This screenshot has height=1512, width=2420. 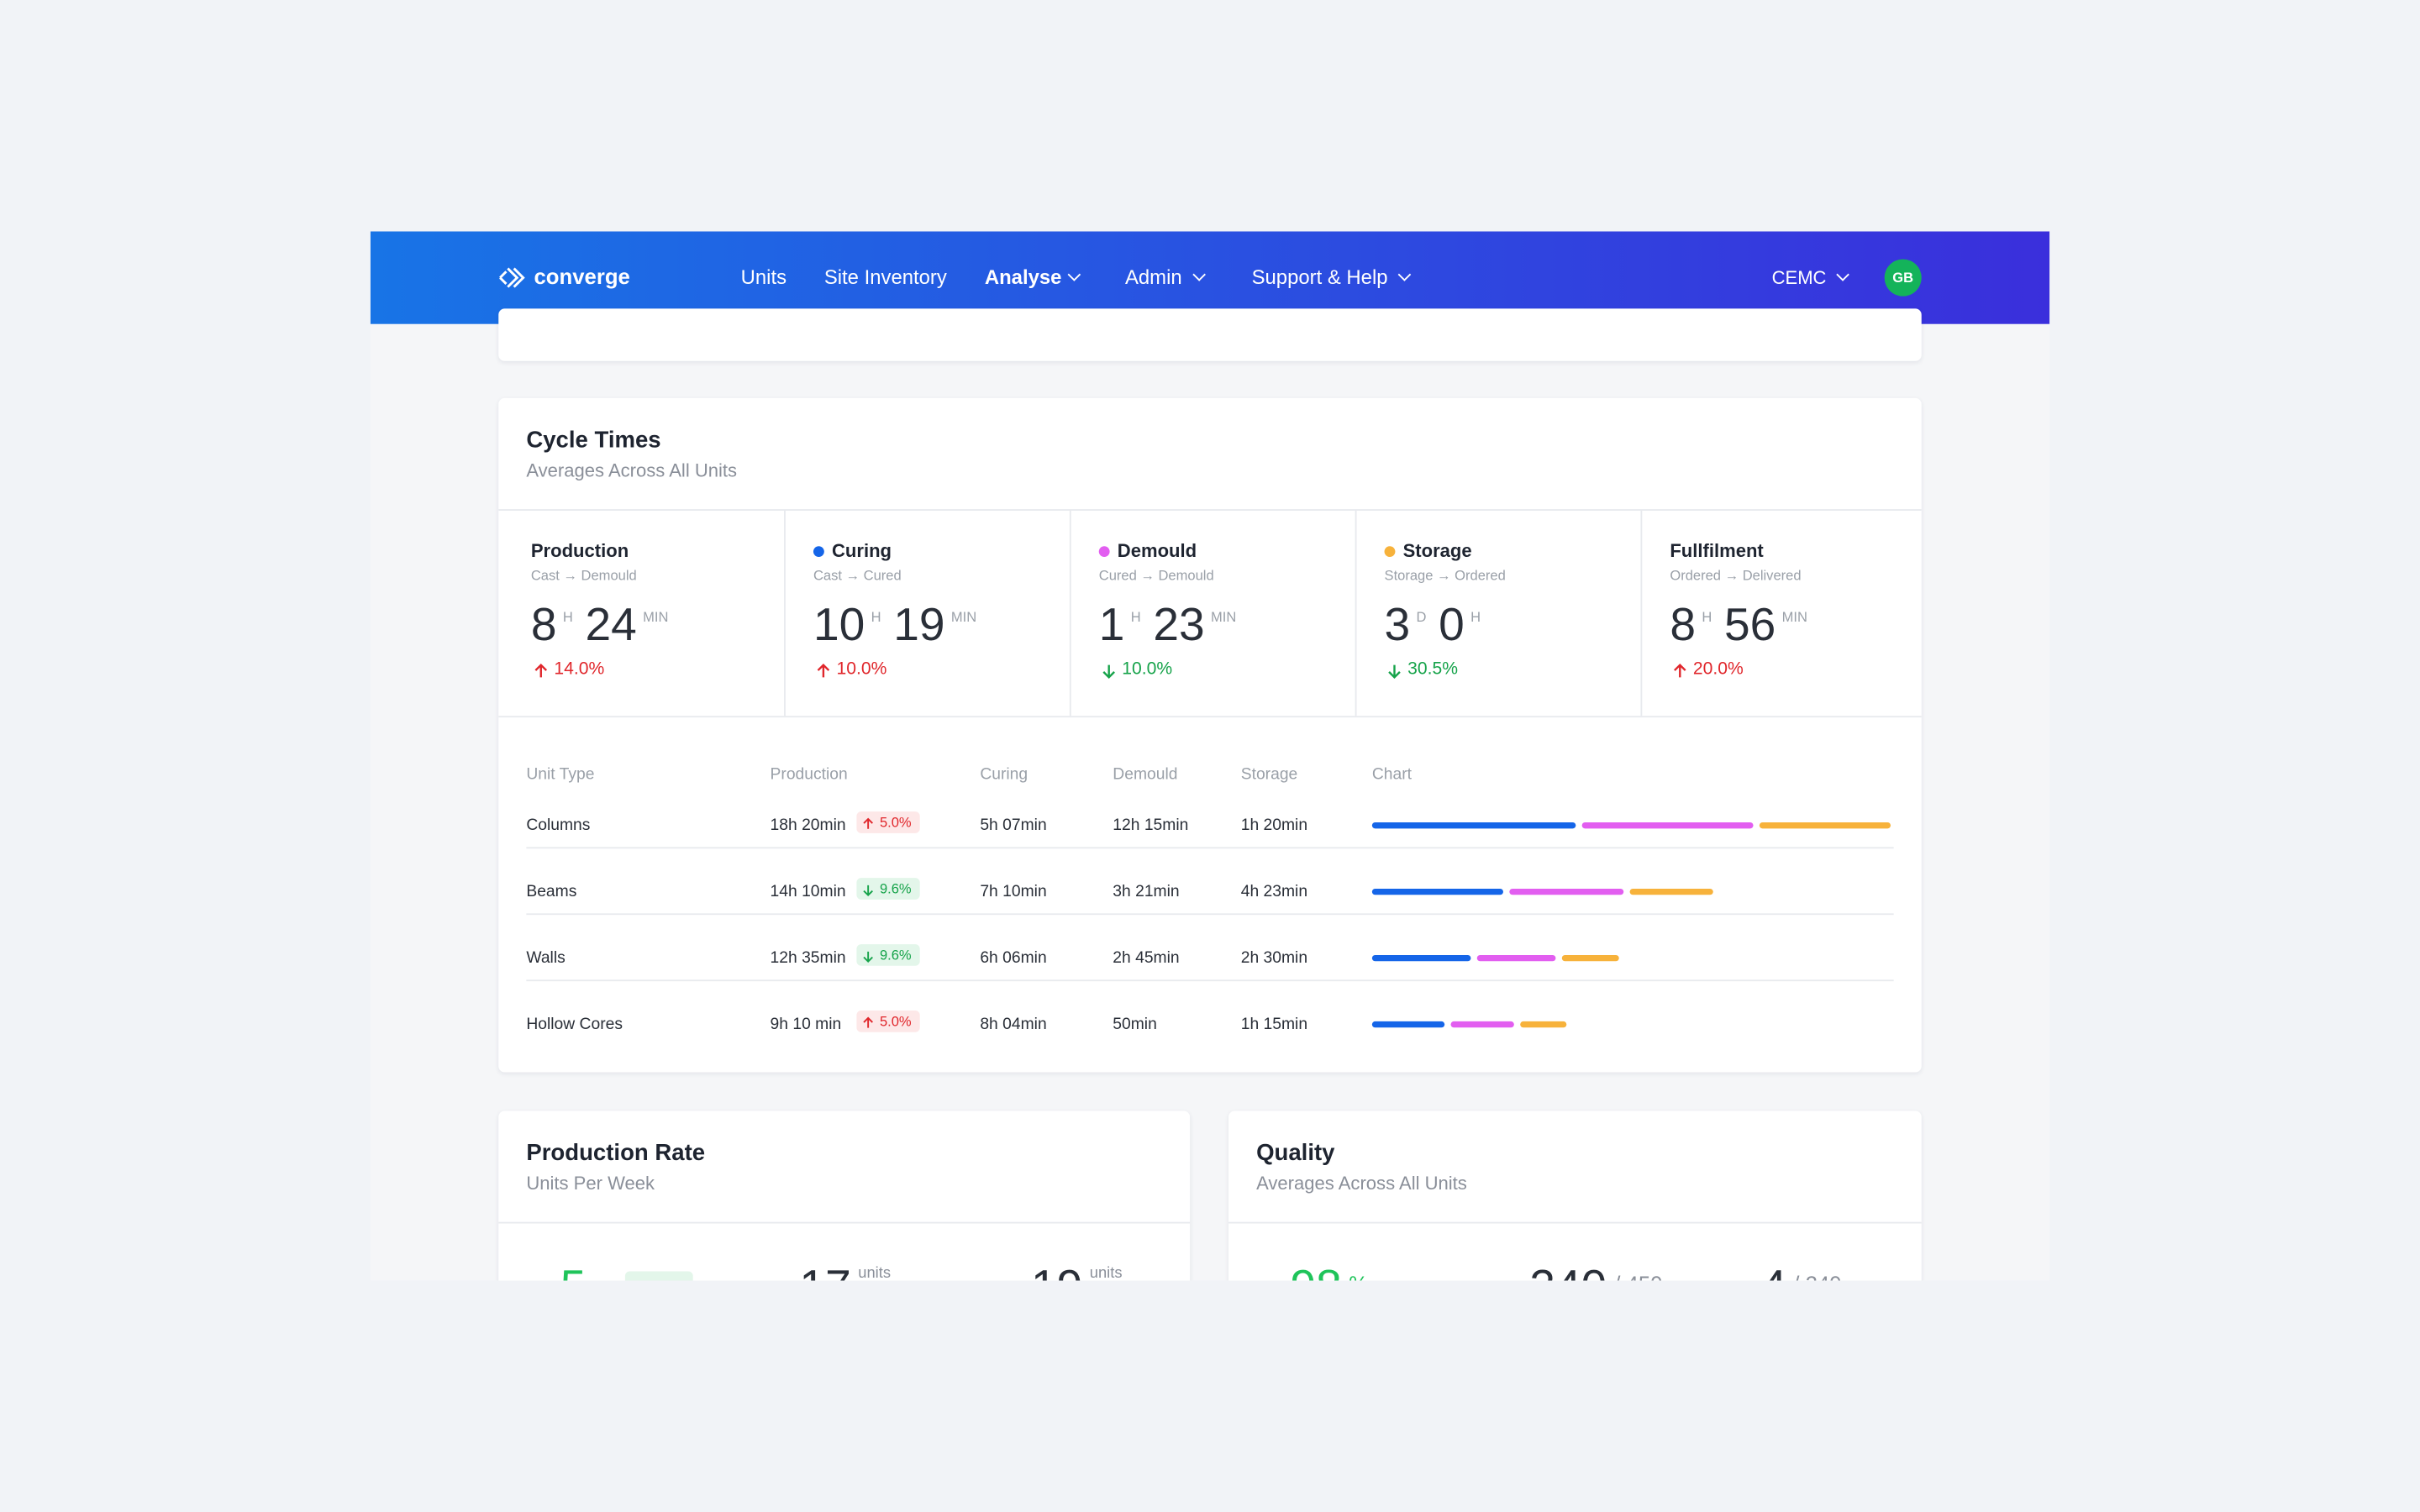 I want to click on column-header: Curing, so click(x=1004, y=775).